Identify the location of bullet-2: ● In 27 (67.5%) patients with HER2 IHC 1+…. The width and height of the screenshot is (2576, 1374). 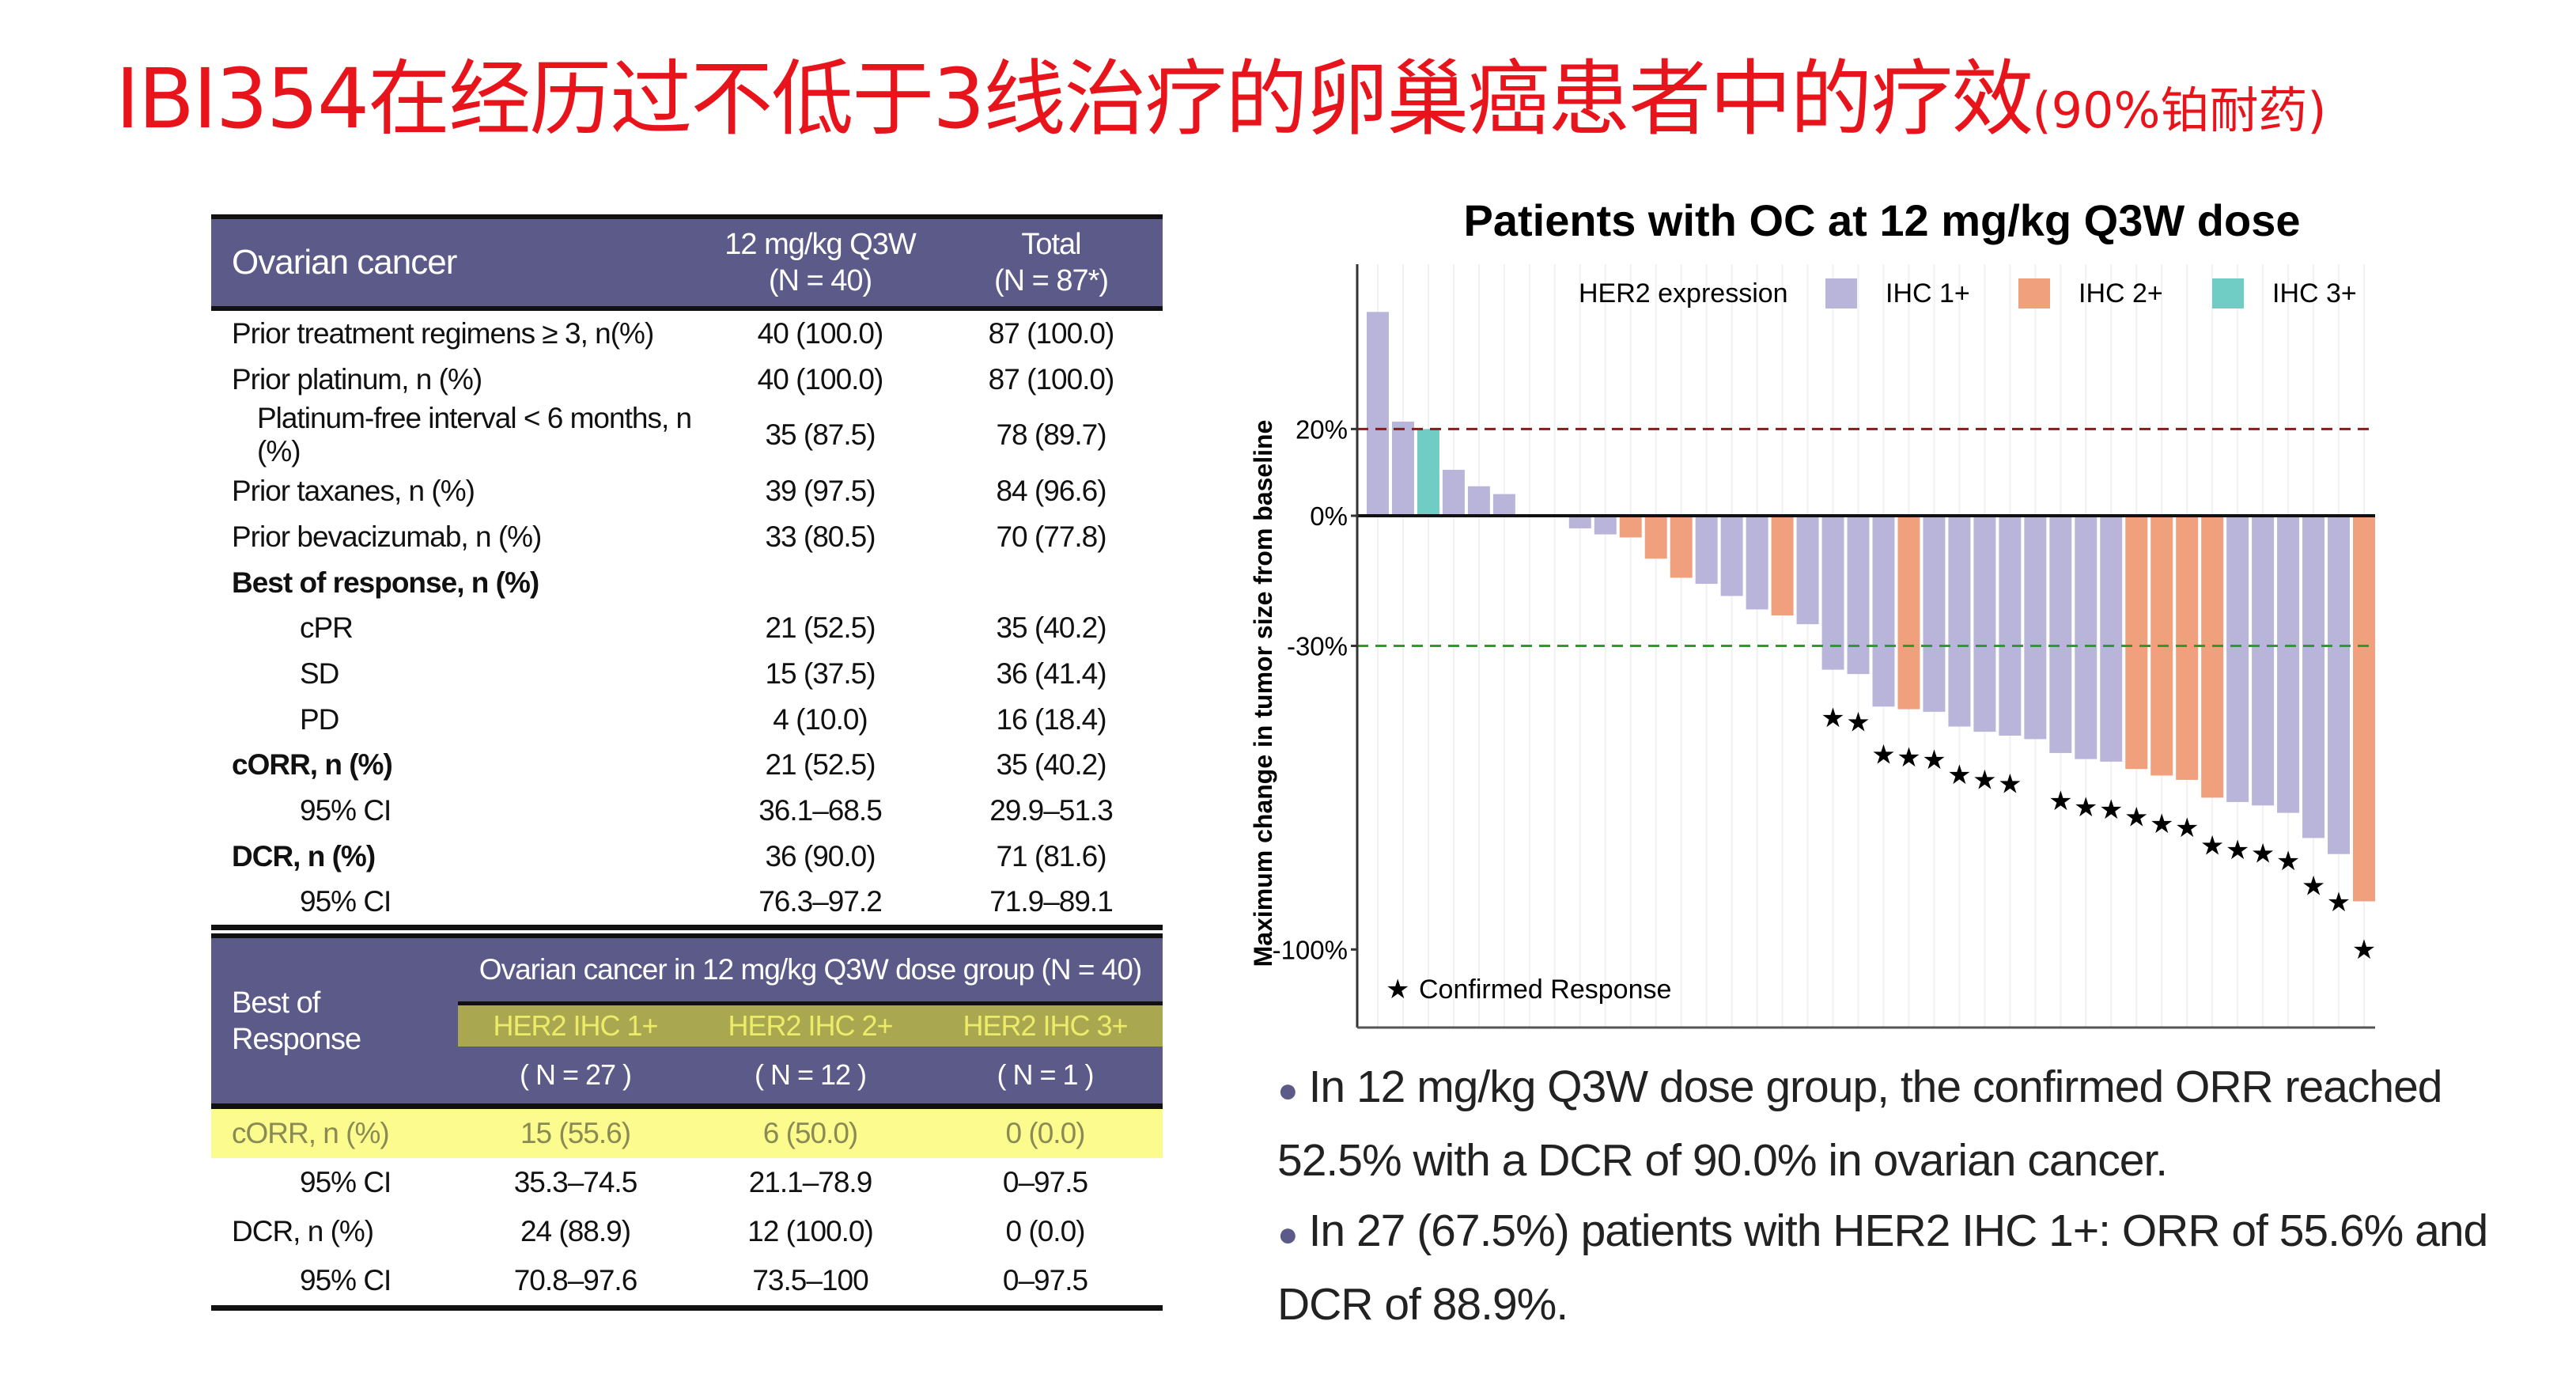
(1882, 1268).